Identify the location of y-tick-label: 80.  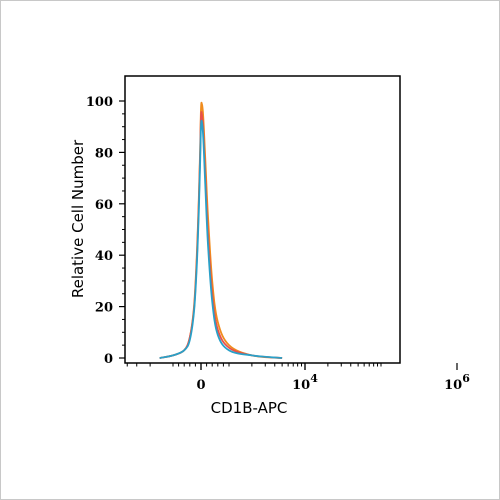
(104, 153).